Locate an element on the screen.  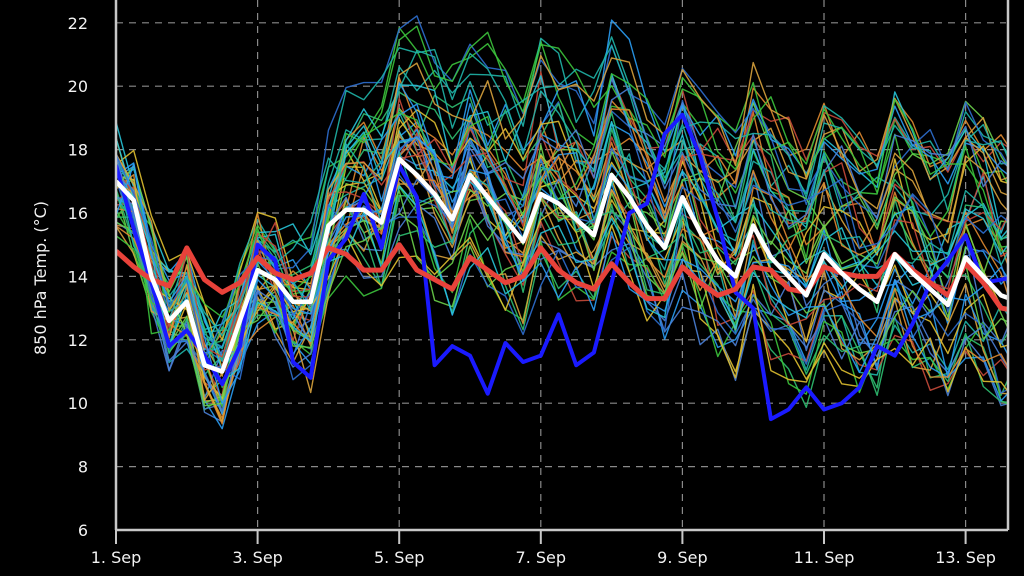
x-tick-label: 5. Sep is located at coordinates (399, 557).